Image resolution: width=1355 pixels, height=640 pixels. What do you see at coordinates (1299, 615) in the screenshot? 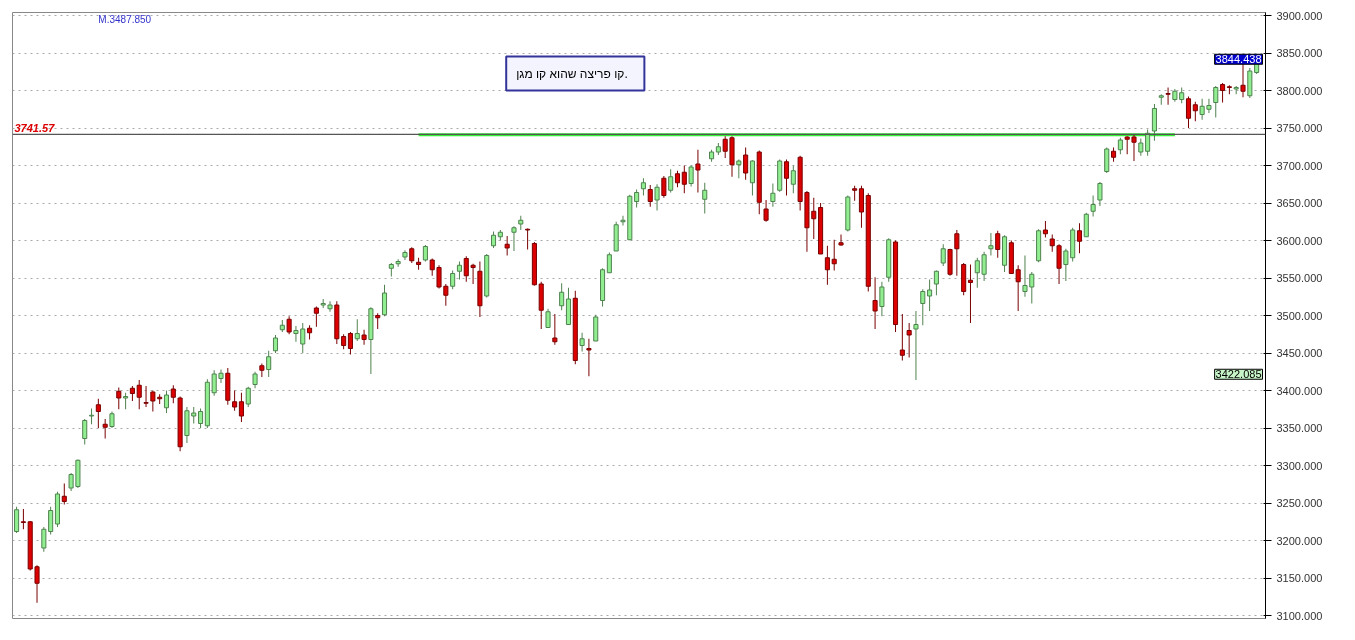
I see `y-tick-label: 3100.000` at bounding box center [1299, 615].